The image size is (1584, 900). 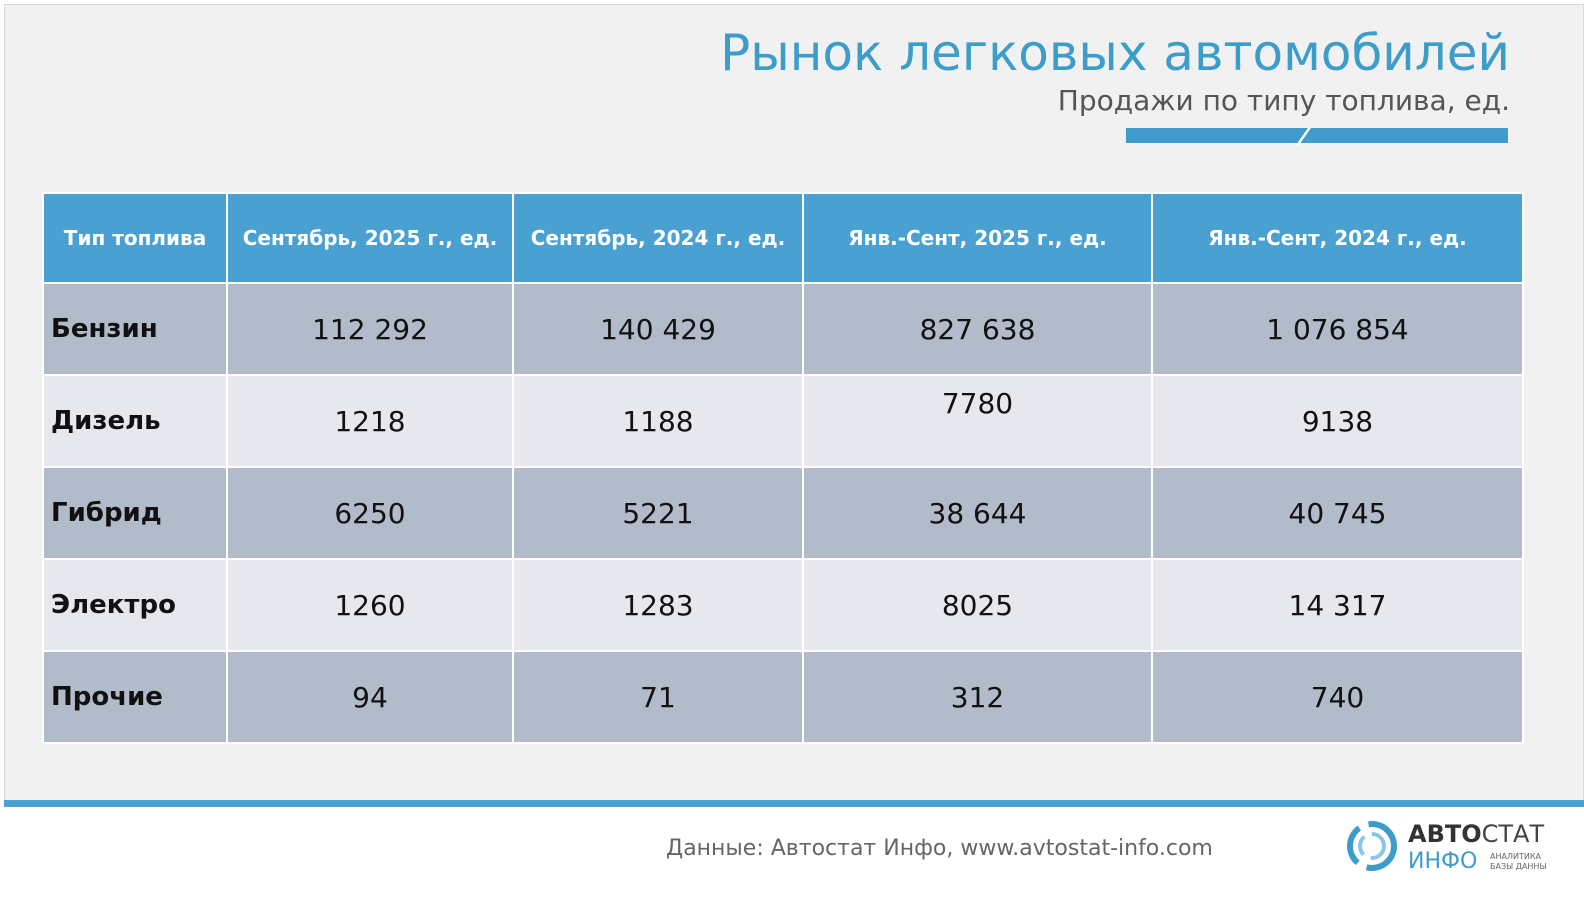 What do you see at coordinates (370, 238) in the screenshot?
I see `column-header: Сентябрь, 2025 г., ед.` at bounding box center [370, 238].